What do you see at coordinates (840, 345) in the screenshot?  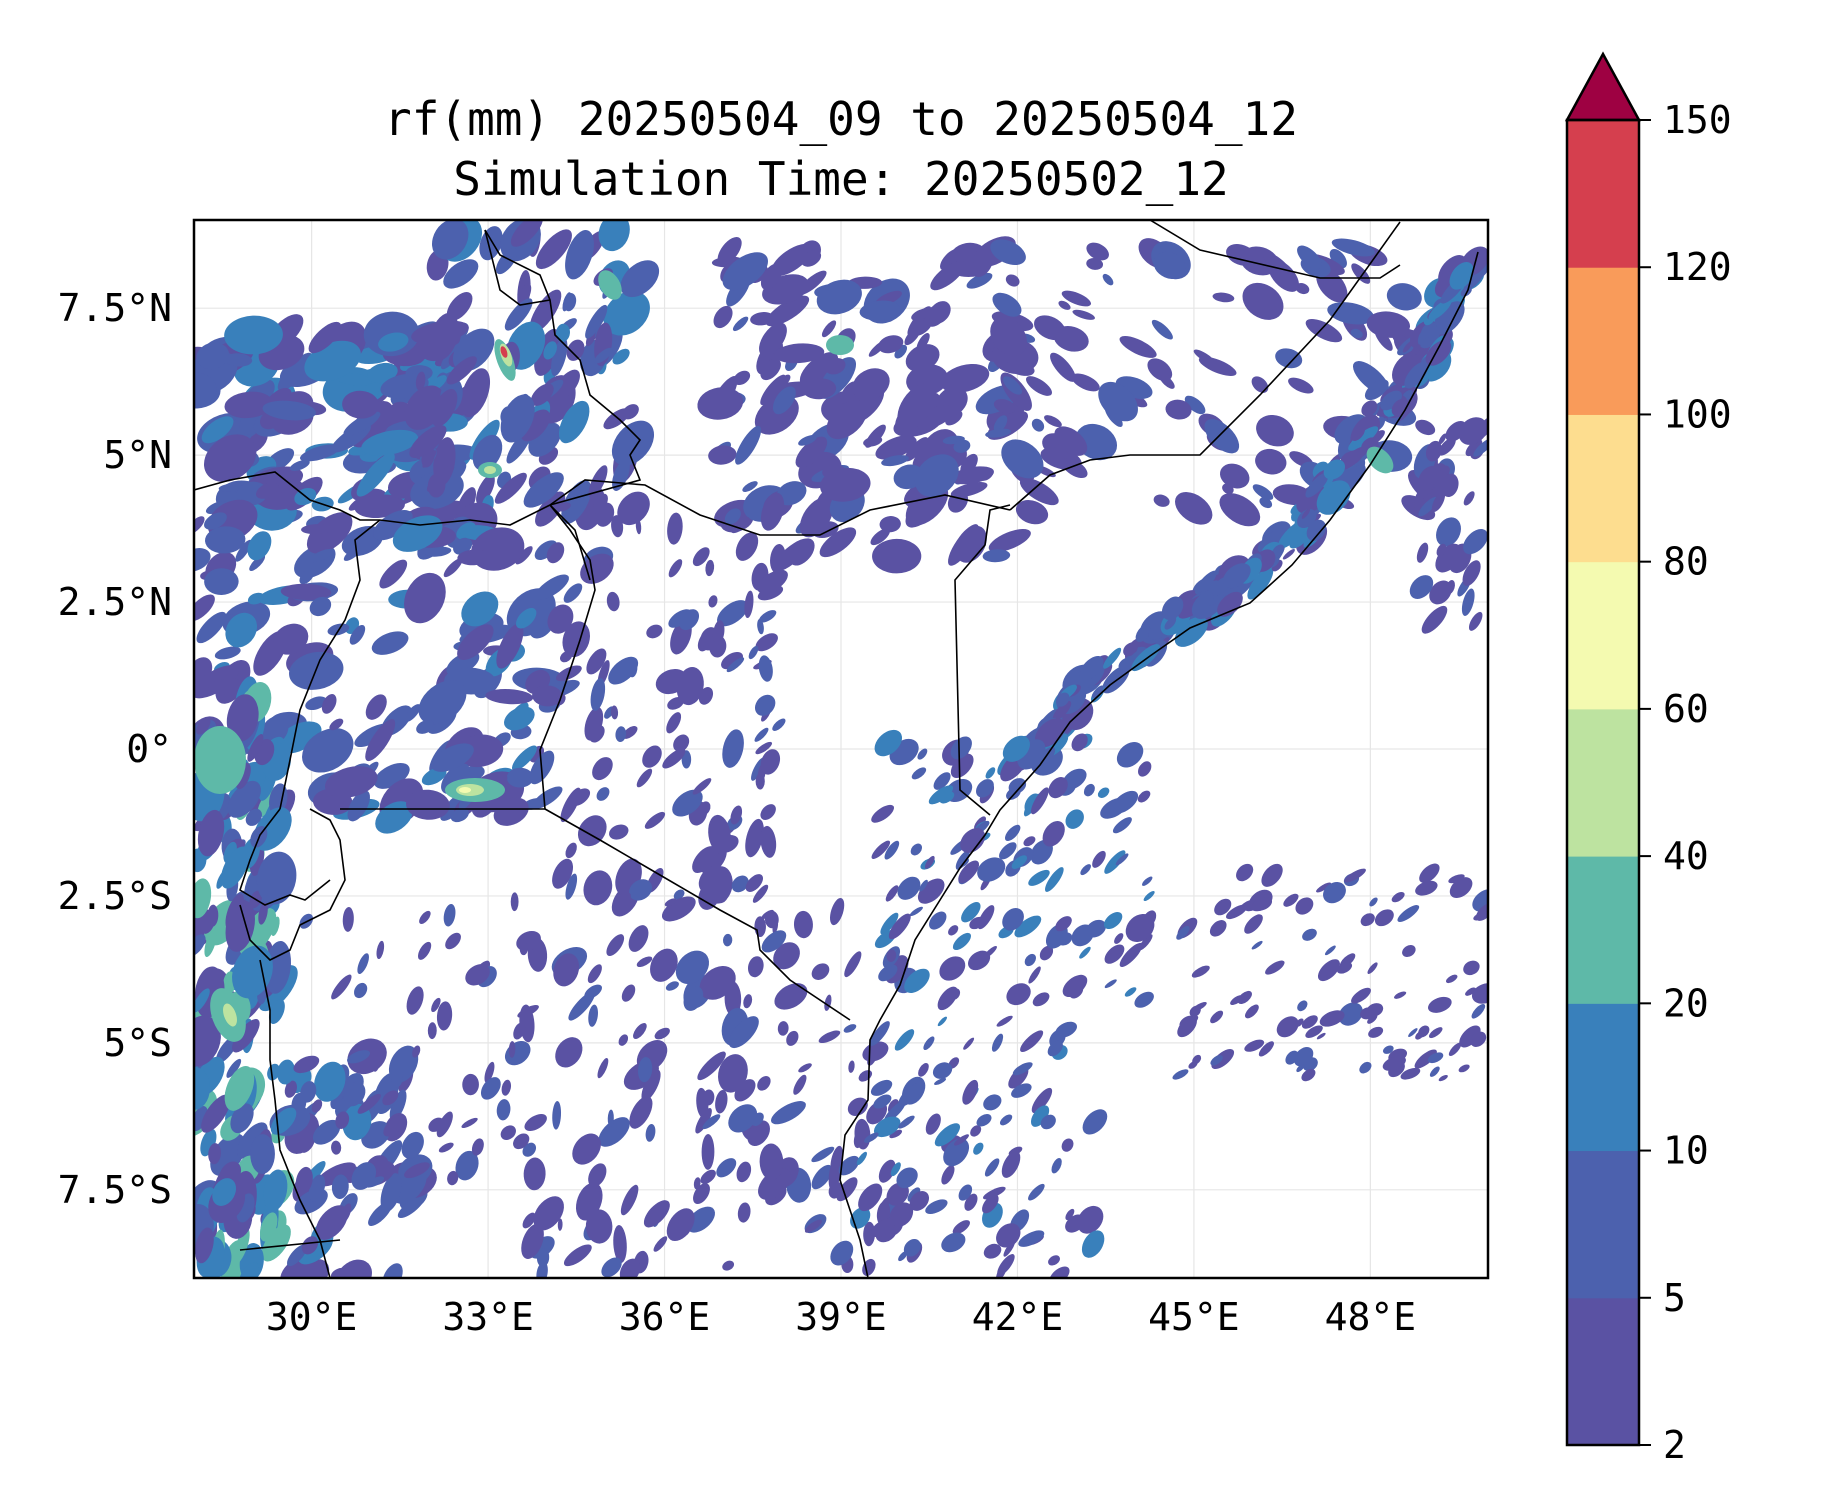 I see `rain-hotspot` at bounding box center [840, 345].